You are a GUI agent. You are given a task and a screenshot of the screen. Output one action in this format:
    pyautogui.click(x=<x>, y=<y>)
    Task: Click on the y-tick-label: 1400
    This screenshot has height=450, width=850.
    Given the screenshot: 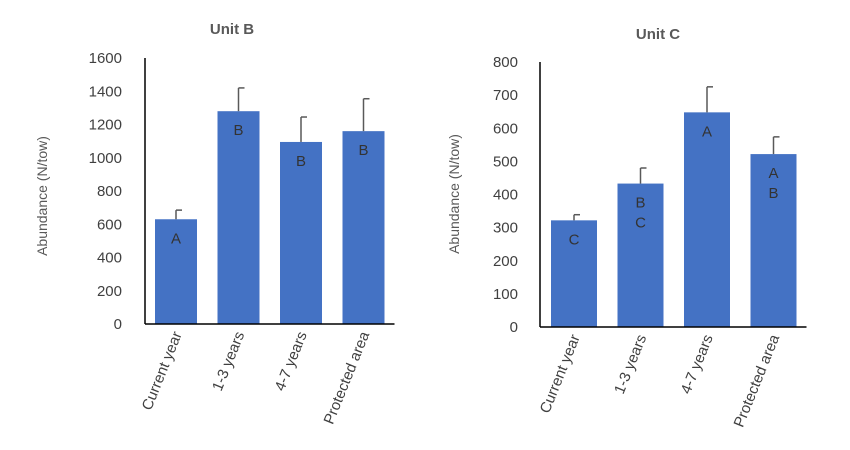 What is the action you would take?
    pyautogui.click(x=105, y=91)
    